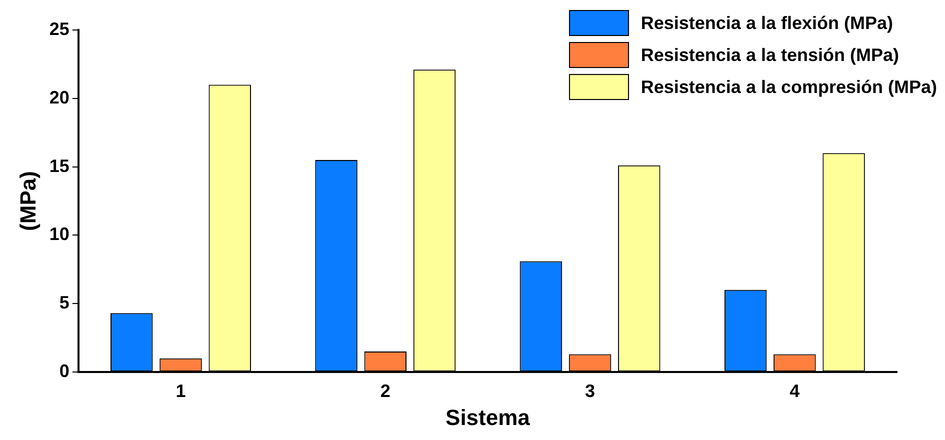 This screenshot has height=440, width=945. Describe the element at coordinates (766, 23) in the screenshot. I see `legend-label: Resistencia a la flexión (MPa)` at that location.